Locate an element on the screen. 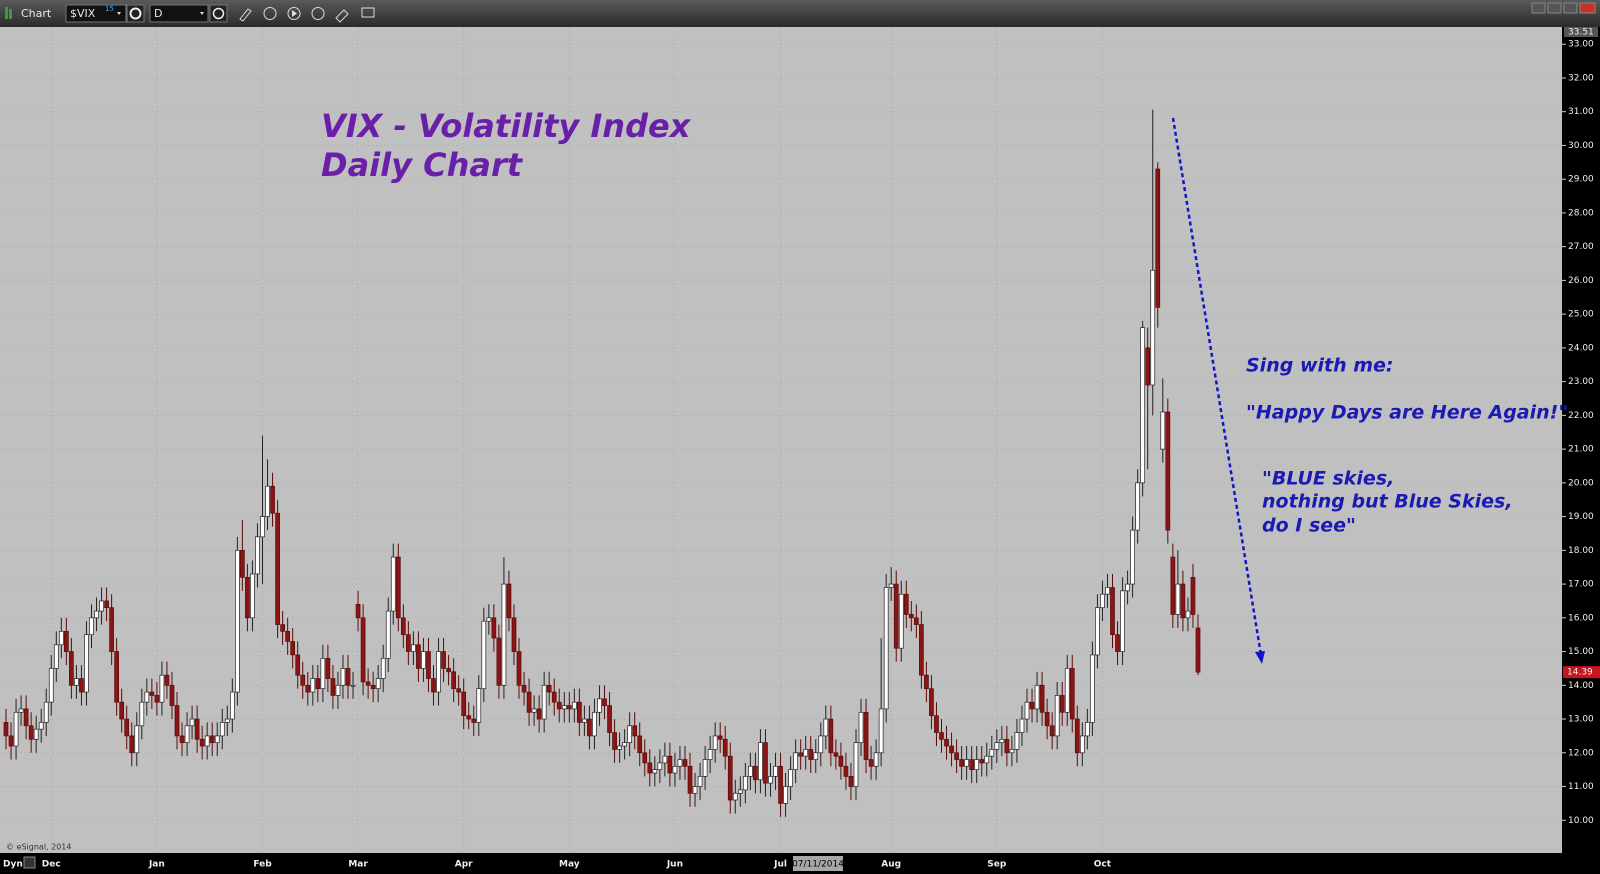 The height and width of the screenshot is (874, 1600). minimize-button is located at coordinates (1554, 8).